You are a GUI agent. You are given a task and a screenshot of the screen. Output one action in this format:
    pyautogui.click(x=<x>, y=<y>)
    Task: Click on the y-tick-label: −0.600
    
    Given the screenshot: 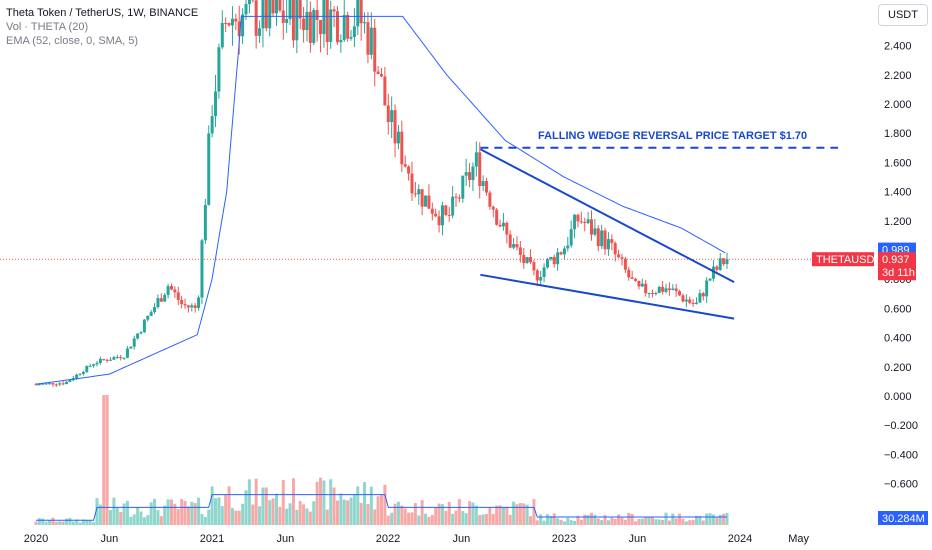 What is the action you would take?
    pyautogui.click(x=901, y=485)
    